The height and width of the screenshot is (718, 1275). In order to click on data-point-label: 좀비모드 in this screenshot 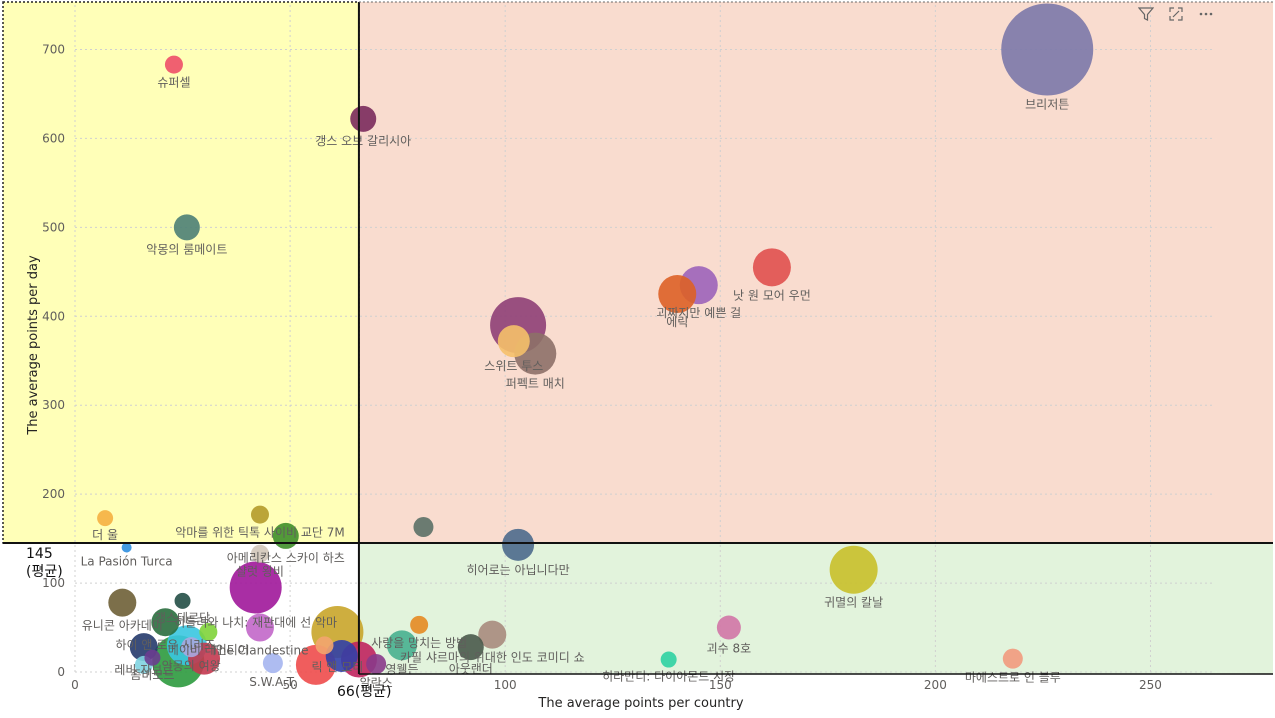, I will do `click(152, 675)`.